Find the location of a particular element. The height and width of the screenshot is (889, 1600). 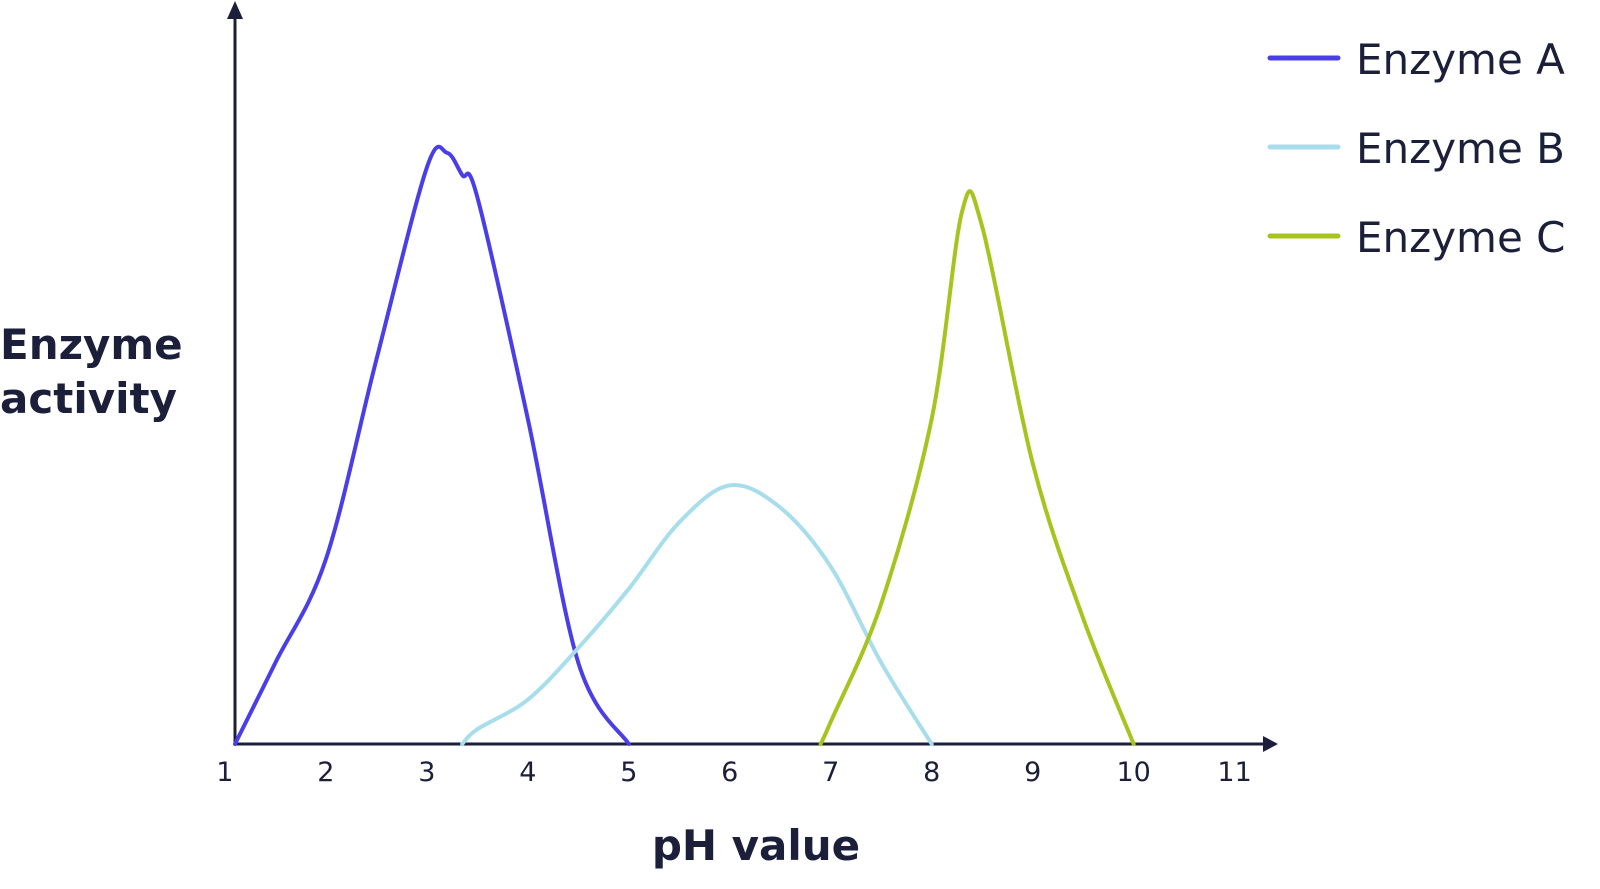

x-tick-label: 7 is located at coordinates (830, 772).